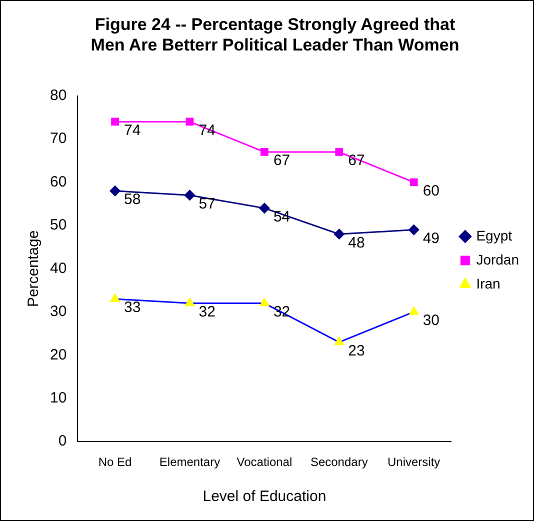  What do you see at coordinates (58, 398) in the screenshot?
I see `y-tick-label: 10` at bounding box center [58, 398].